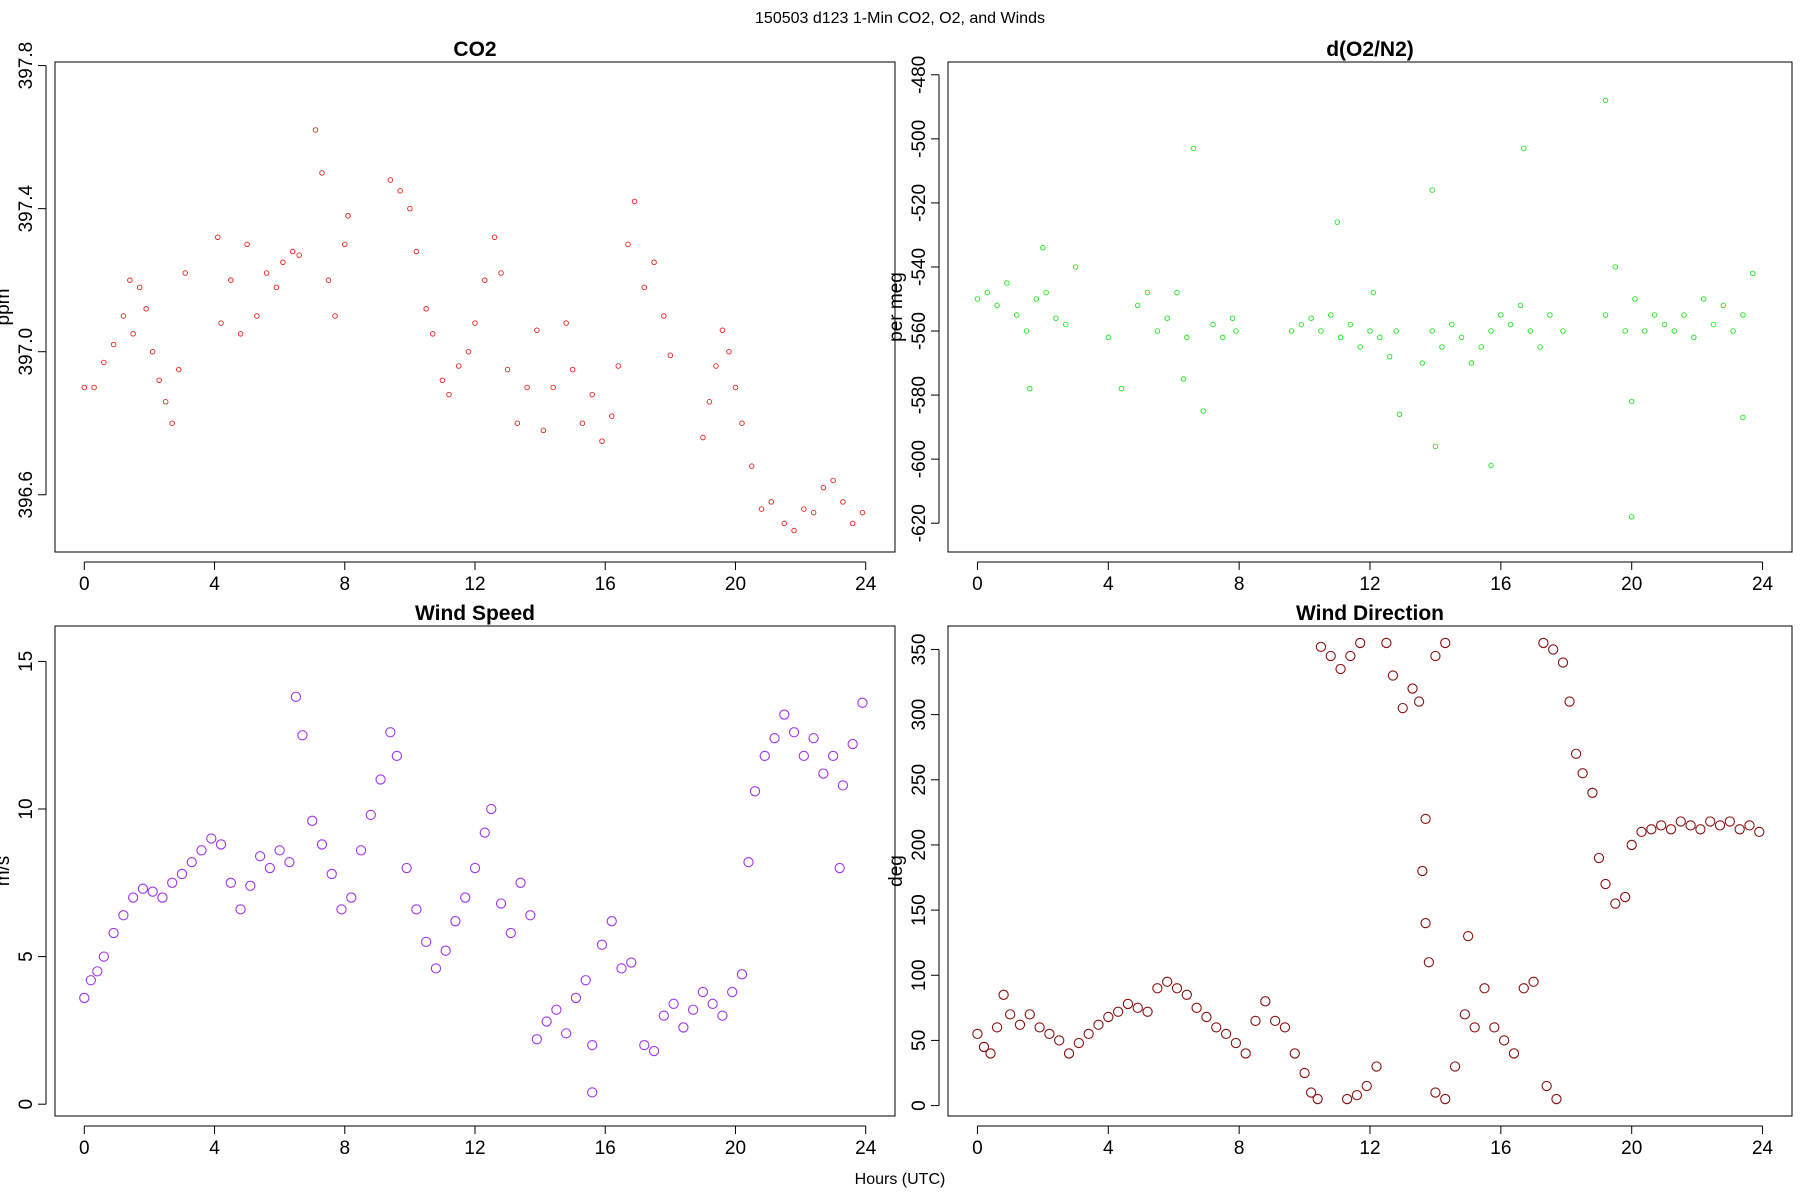 The image size is (1800, 1200). What do you see at coordinates (605, 584) in the screenshot?
I see `co2-x-tick-label: 16` at bounding box center [605, 584].